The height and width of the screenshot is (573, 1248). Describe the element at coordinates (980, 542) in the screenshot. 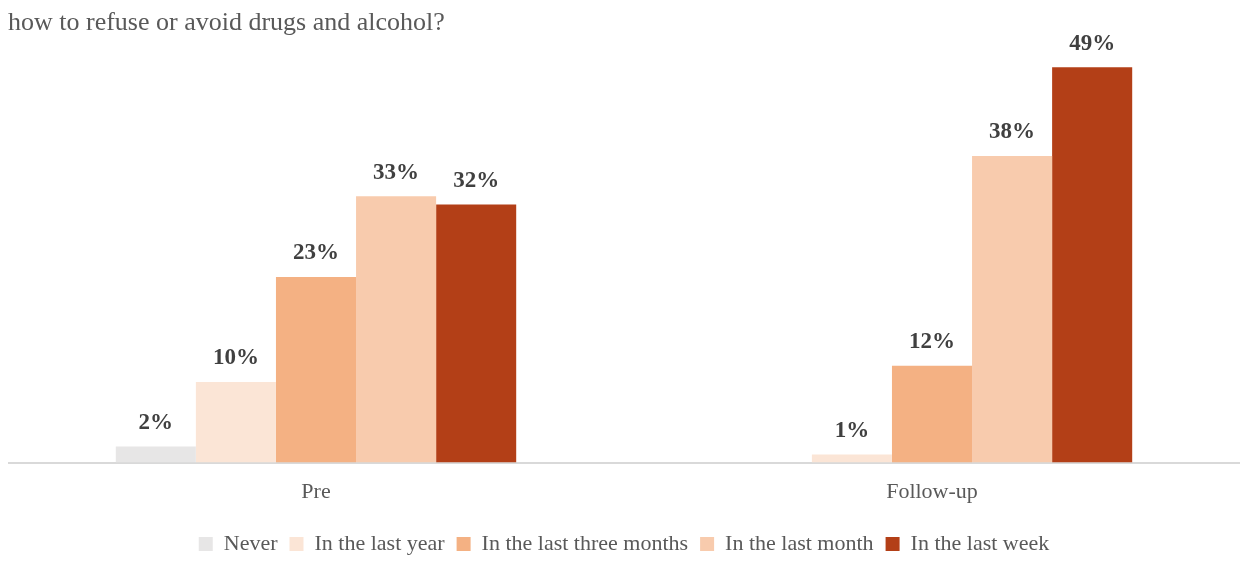

I see `legend-label: In the last week` at that location.